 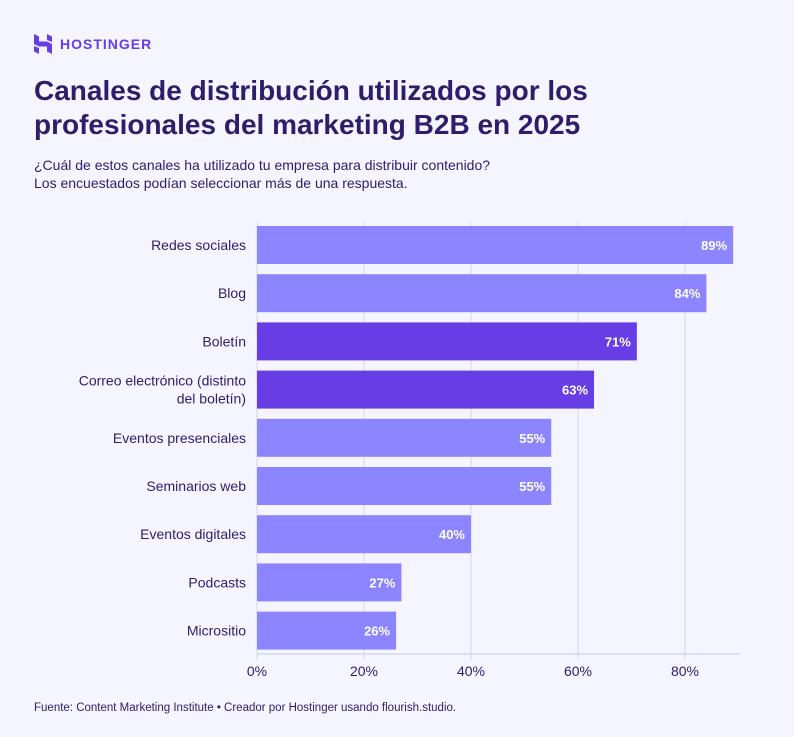 What do you see at coordinates (575, 390) in the screenshot?
I see `data-label: 63%` at bounding box center [575, 390].